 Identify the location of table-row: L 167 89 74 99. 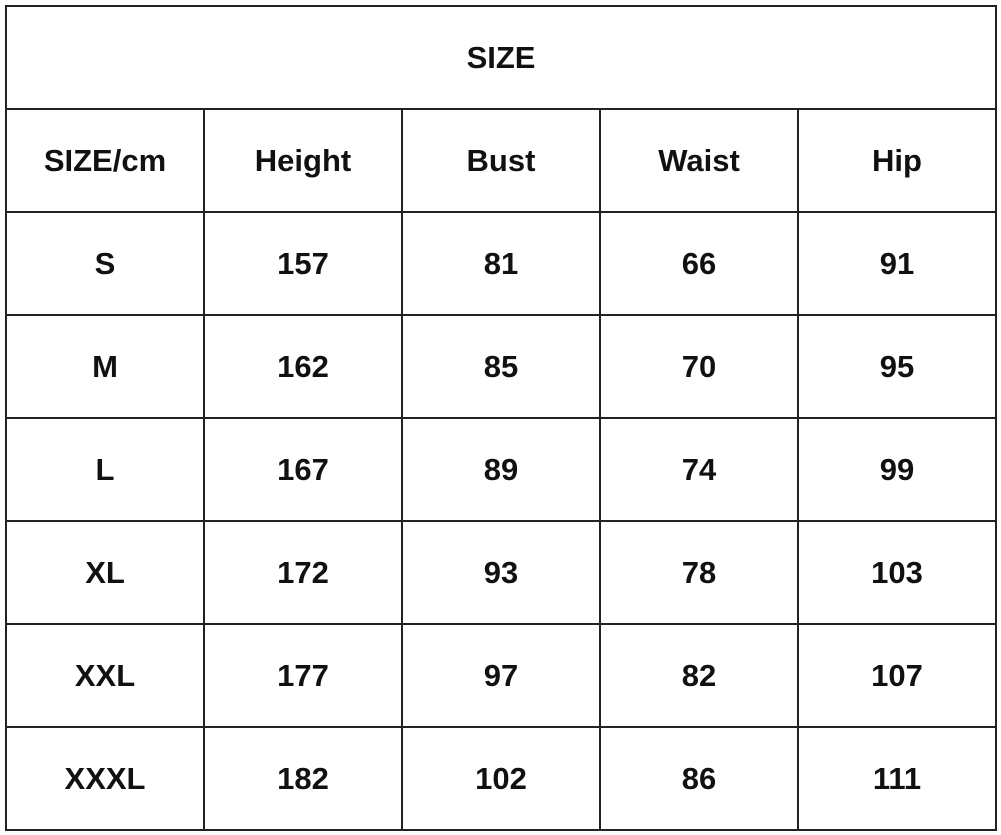
(501, 469).